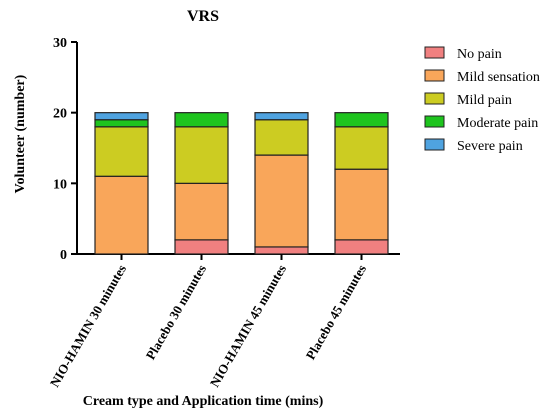 This screenshot has width=550, height=420. Describe the element at coordinates (248, 326) in the screenshot. I see `x-tick-label: NIO-HAMIN 45 minutes` at that location.